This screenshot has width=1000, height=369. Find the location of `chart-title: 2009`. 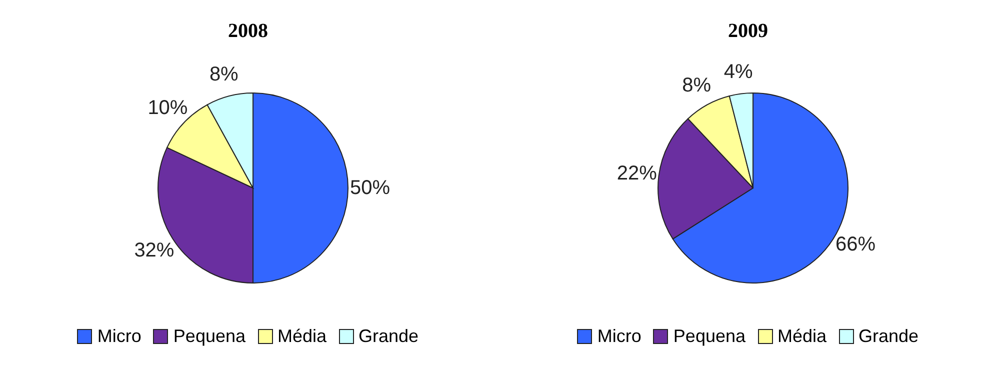

chart-title: 2009 is located at coordinates (748, 31).